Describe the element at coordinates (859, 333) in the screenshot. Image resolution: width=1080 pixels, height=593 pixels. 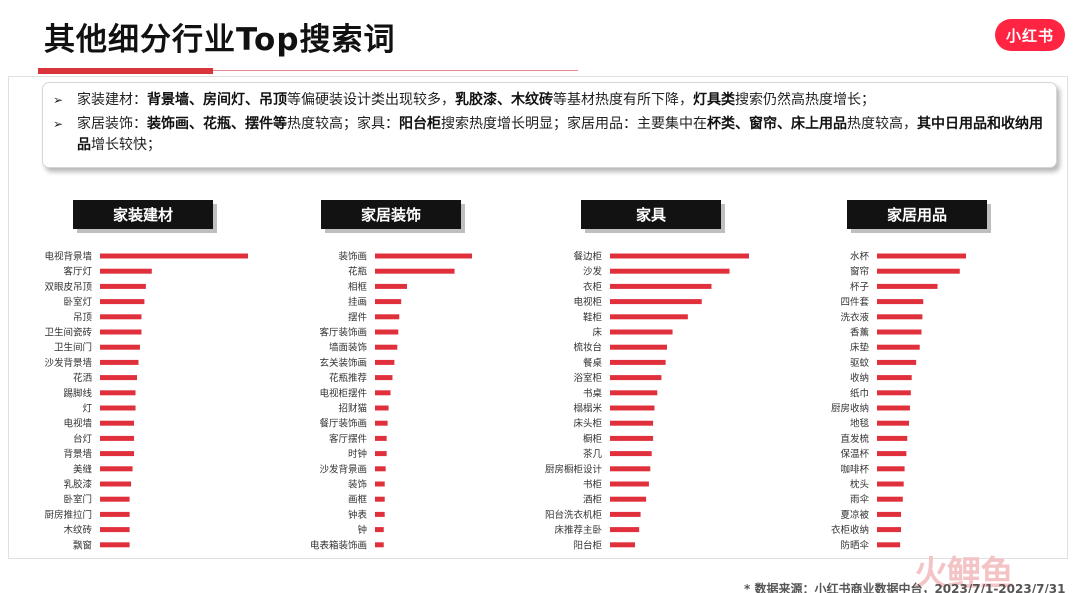
I see `category-label: 香薰` at that location.